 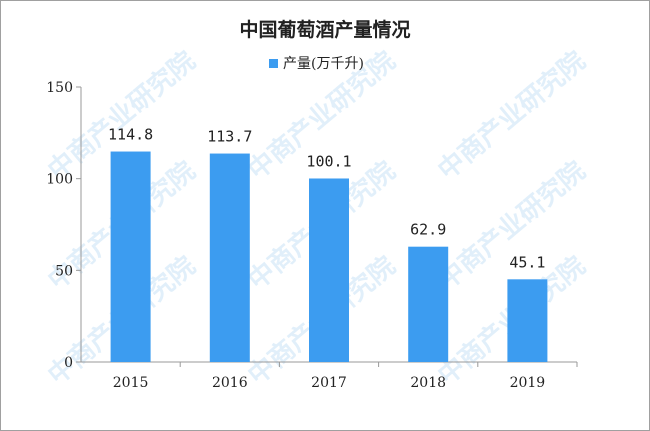 I want to click on x-tick-label: 2016, so click(x=230, y=383).